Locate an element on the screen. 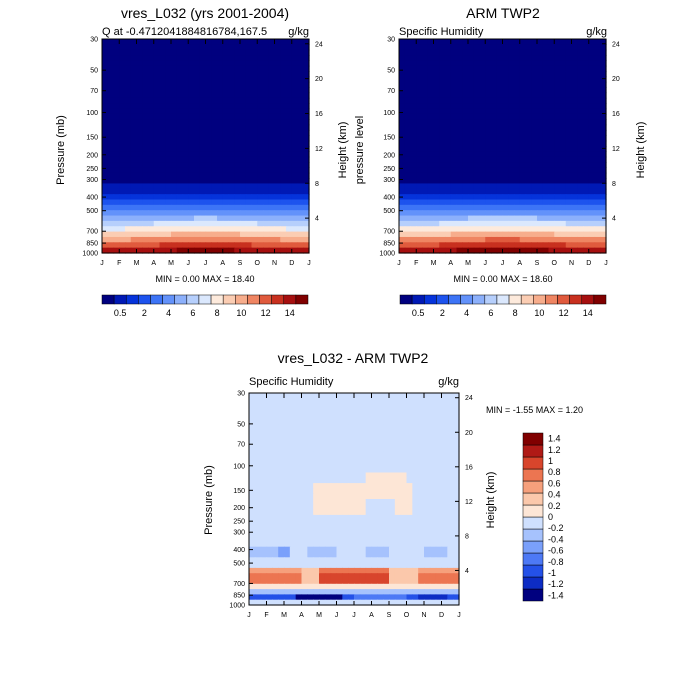 This screenshot has width=700, height=700. y-tick-label: 700 is located at coordinates (239, 584).